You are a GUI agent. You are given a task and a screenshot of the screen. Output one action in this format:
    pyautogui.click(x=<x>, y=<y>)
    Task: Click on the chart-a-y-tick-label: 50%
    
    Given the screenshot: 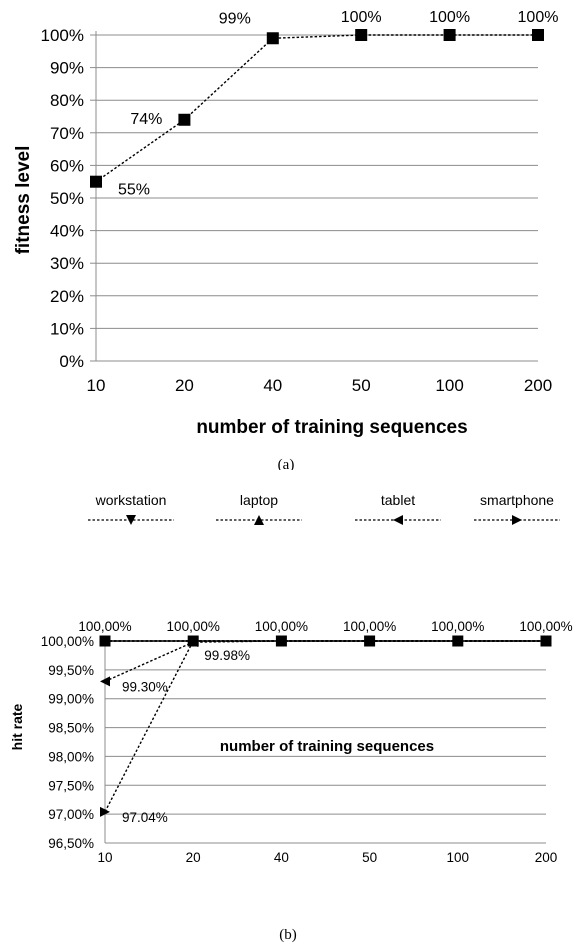 What is the action you would take?
    pyautogui.click(x=67, y=198)
    